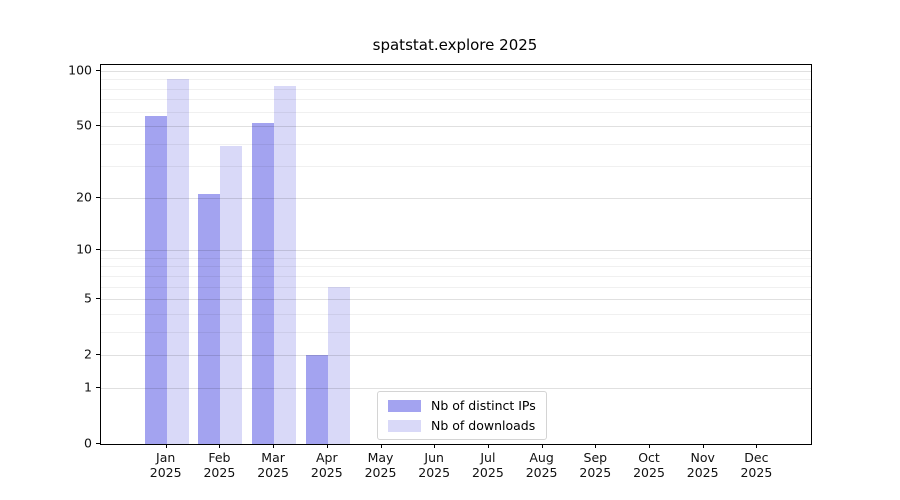 The width and height of the screenshot is (900, 500). Describe the element at coordinates (88, 354) in the screenshot. I see `y-tick-label: 2` at that location.